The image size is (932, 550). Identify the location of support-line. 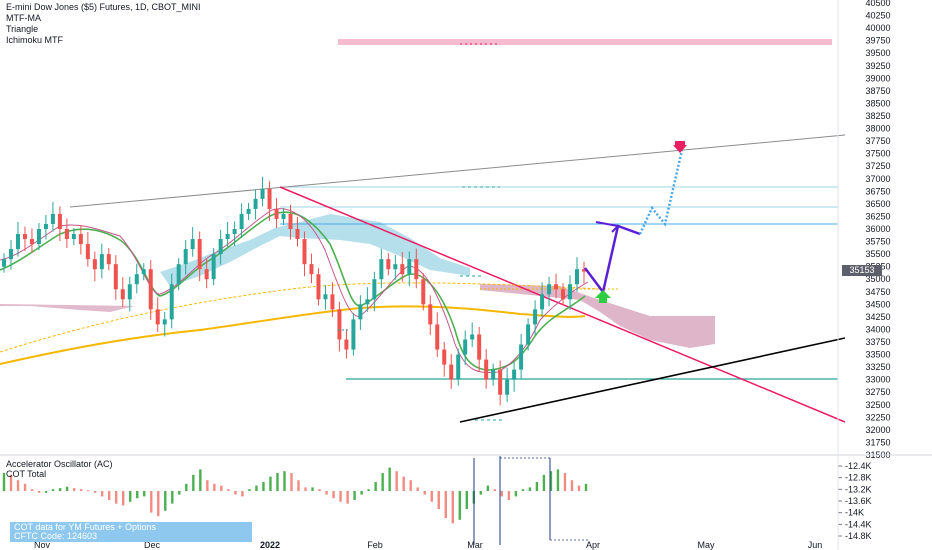
(652, 380).